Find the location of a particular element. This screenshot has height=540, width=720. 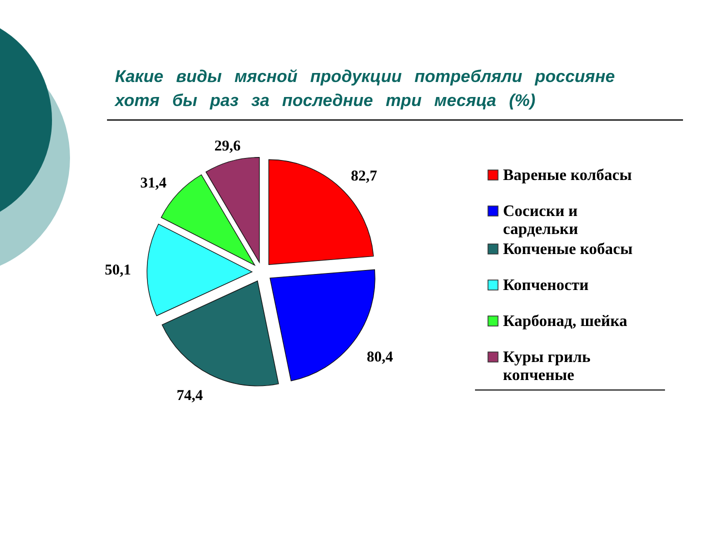

data-label: 74,4 is located at coordinates (190, 396).